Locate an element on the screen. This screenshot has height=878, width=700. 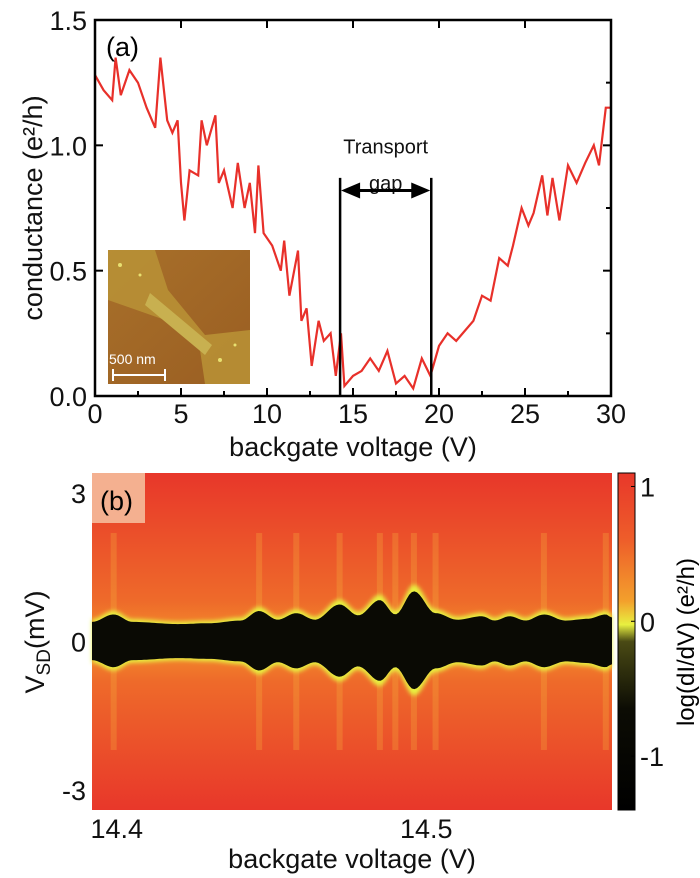
colorbar is located at coordinates (626, 641).